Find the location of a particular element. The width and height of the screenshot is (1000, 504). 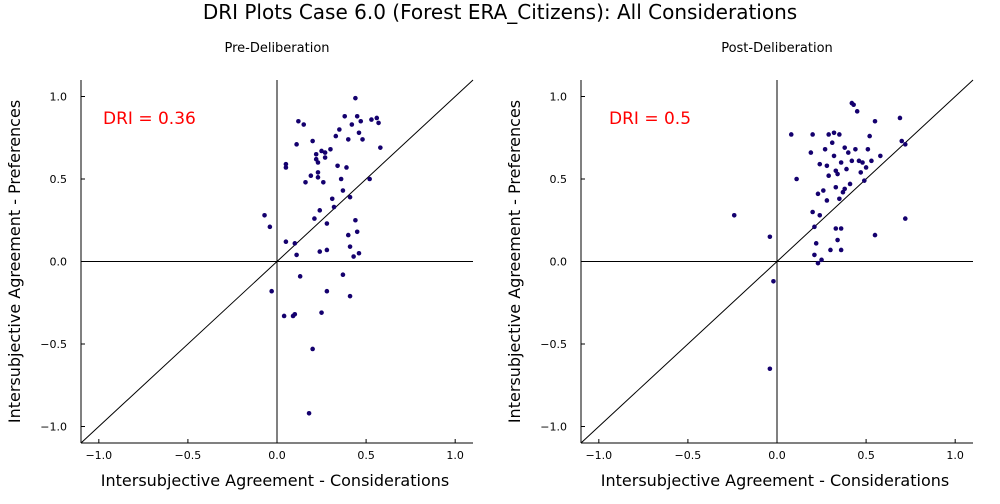

panel-title: Post-Deliberation is located at coordinates (777, 48).